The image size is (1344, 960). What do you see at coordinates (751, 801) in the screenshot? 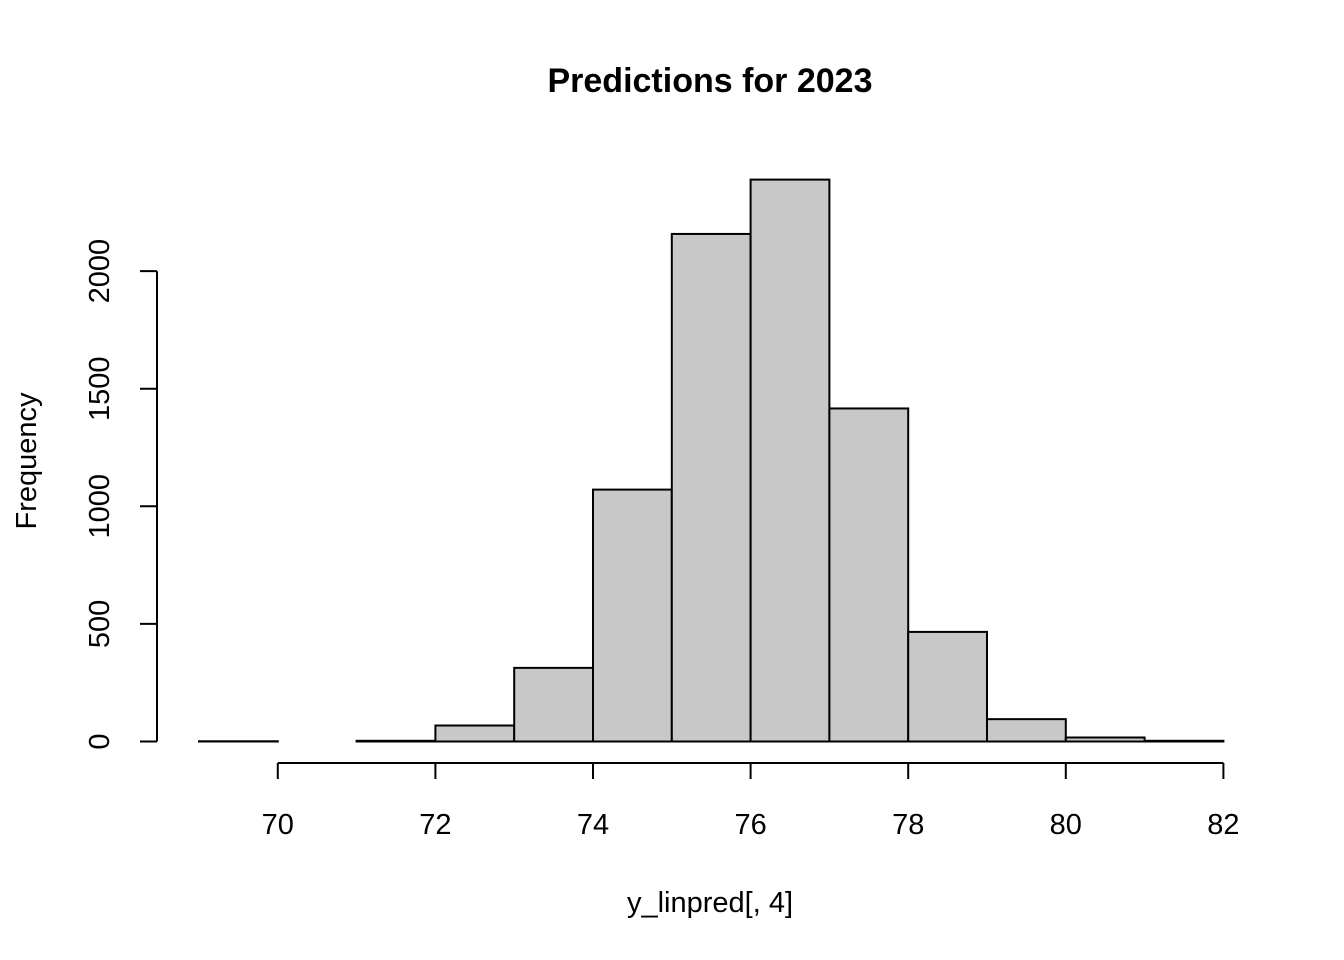
I see `x-axis: 70 72 74 76 78 80 82` at bounding box center [751, 801].